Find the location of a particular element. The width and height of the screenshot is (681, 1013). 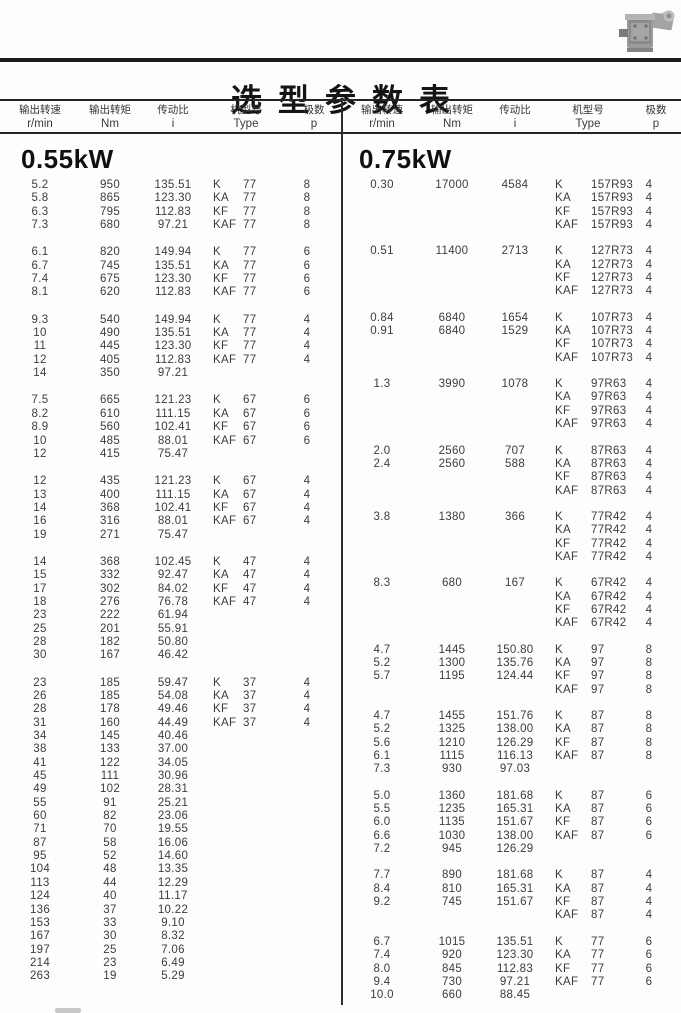

table-row: 153 33 9.10 is located at coordinates (171, 923).